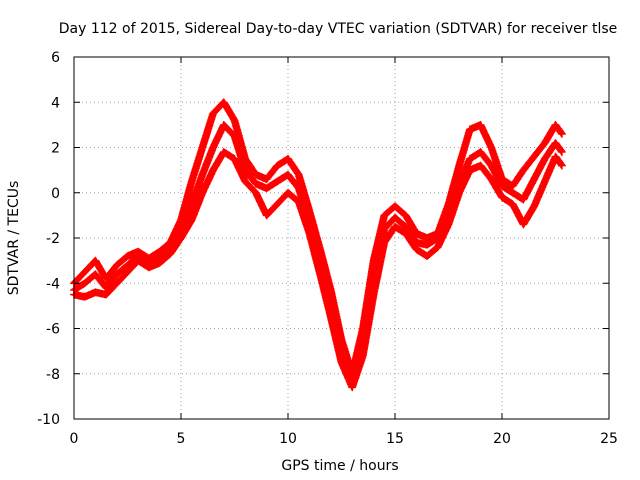 The width and height of the screenshot is (640, 480). Describe the element at coordinates (339, 466) in the screenshot. I see `x-axis-label: GPS time / hours` at that location.